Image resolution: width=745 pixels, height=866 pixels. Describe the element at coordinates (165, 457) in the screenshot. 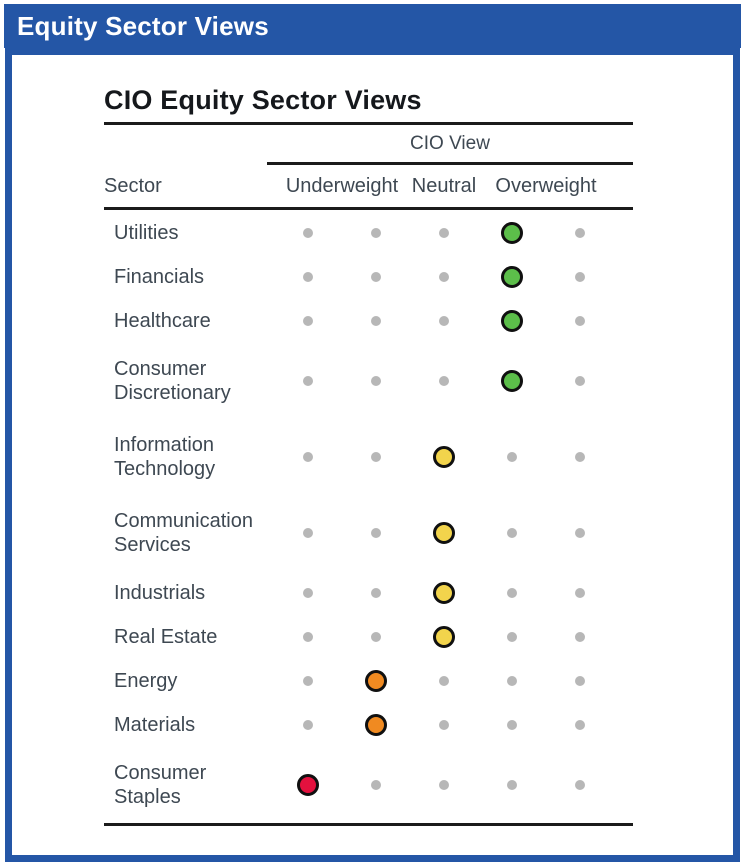

I see `sector-label: Information Technology` at that location.